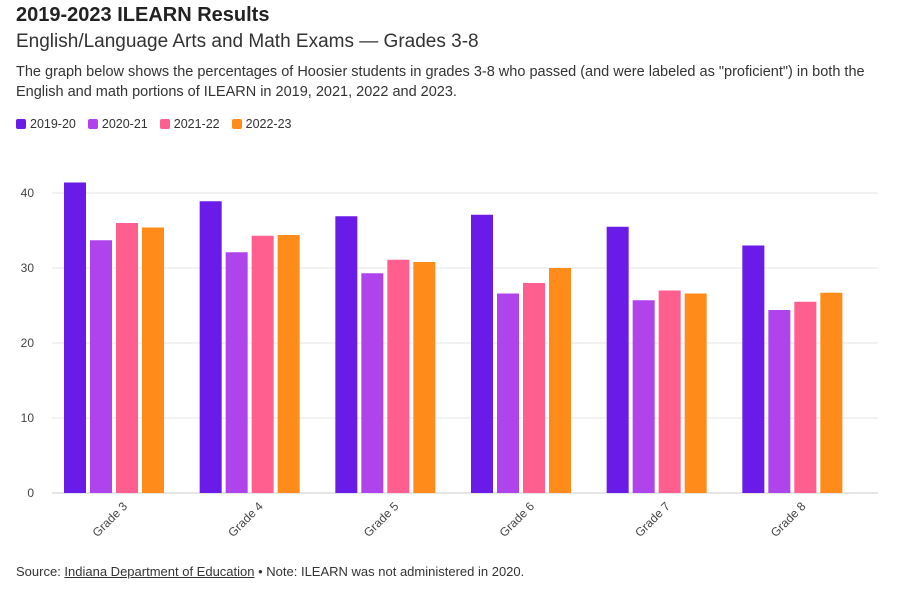 The width and height of the screenshot is (906, 595). I want to click on y-tick-label: 20, so click(28, 343).